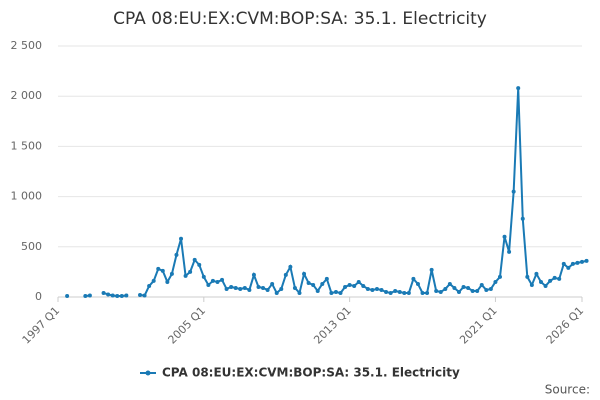 Image resolution: width=600 pixels, height=400 pixels. What do you see at coordinates (38, 296) in the screenshot?
I see `y-tick-label: 0` at bounding box center [38, 296].